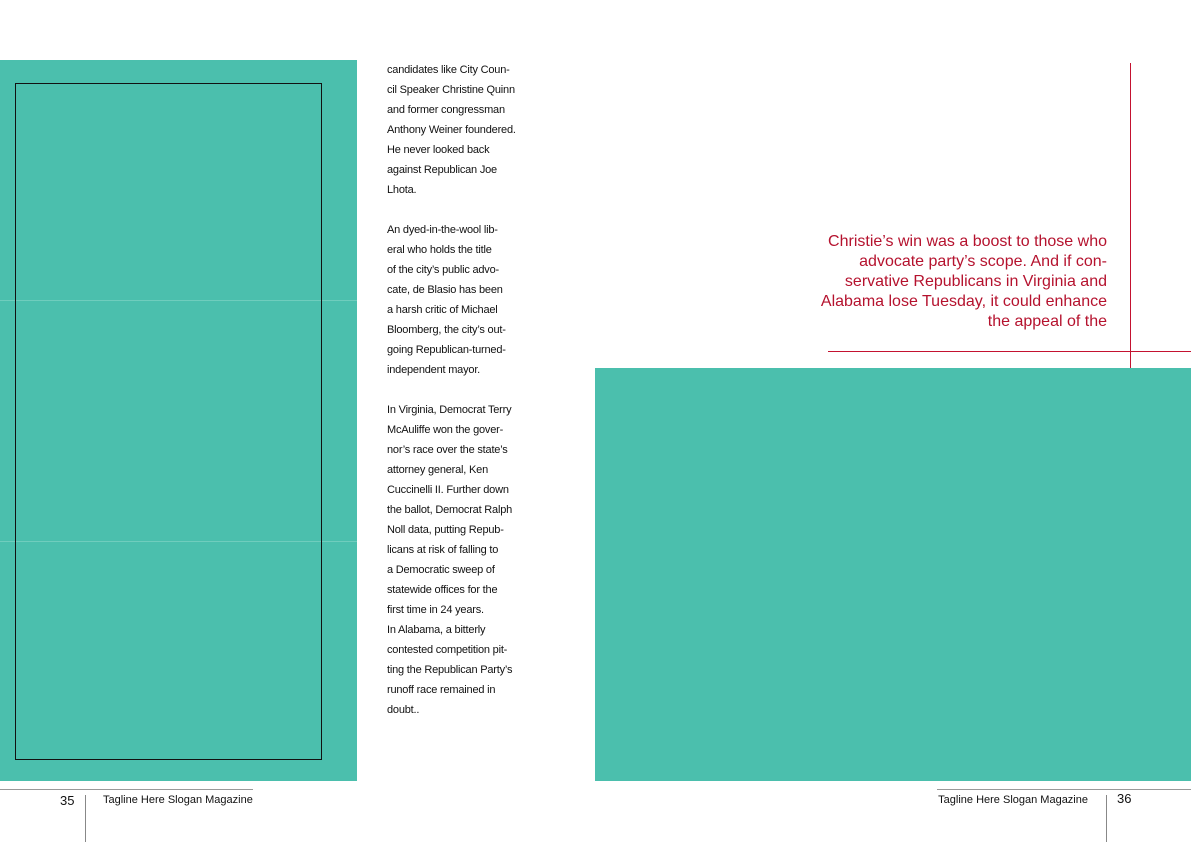 This screenshot has width=1191, height=842. Describe the element at coordinates (441, 690) in the screenshot. I see `body-text-line: runoff race remained in` at that location.